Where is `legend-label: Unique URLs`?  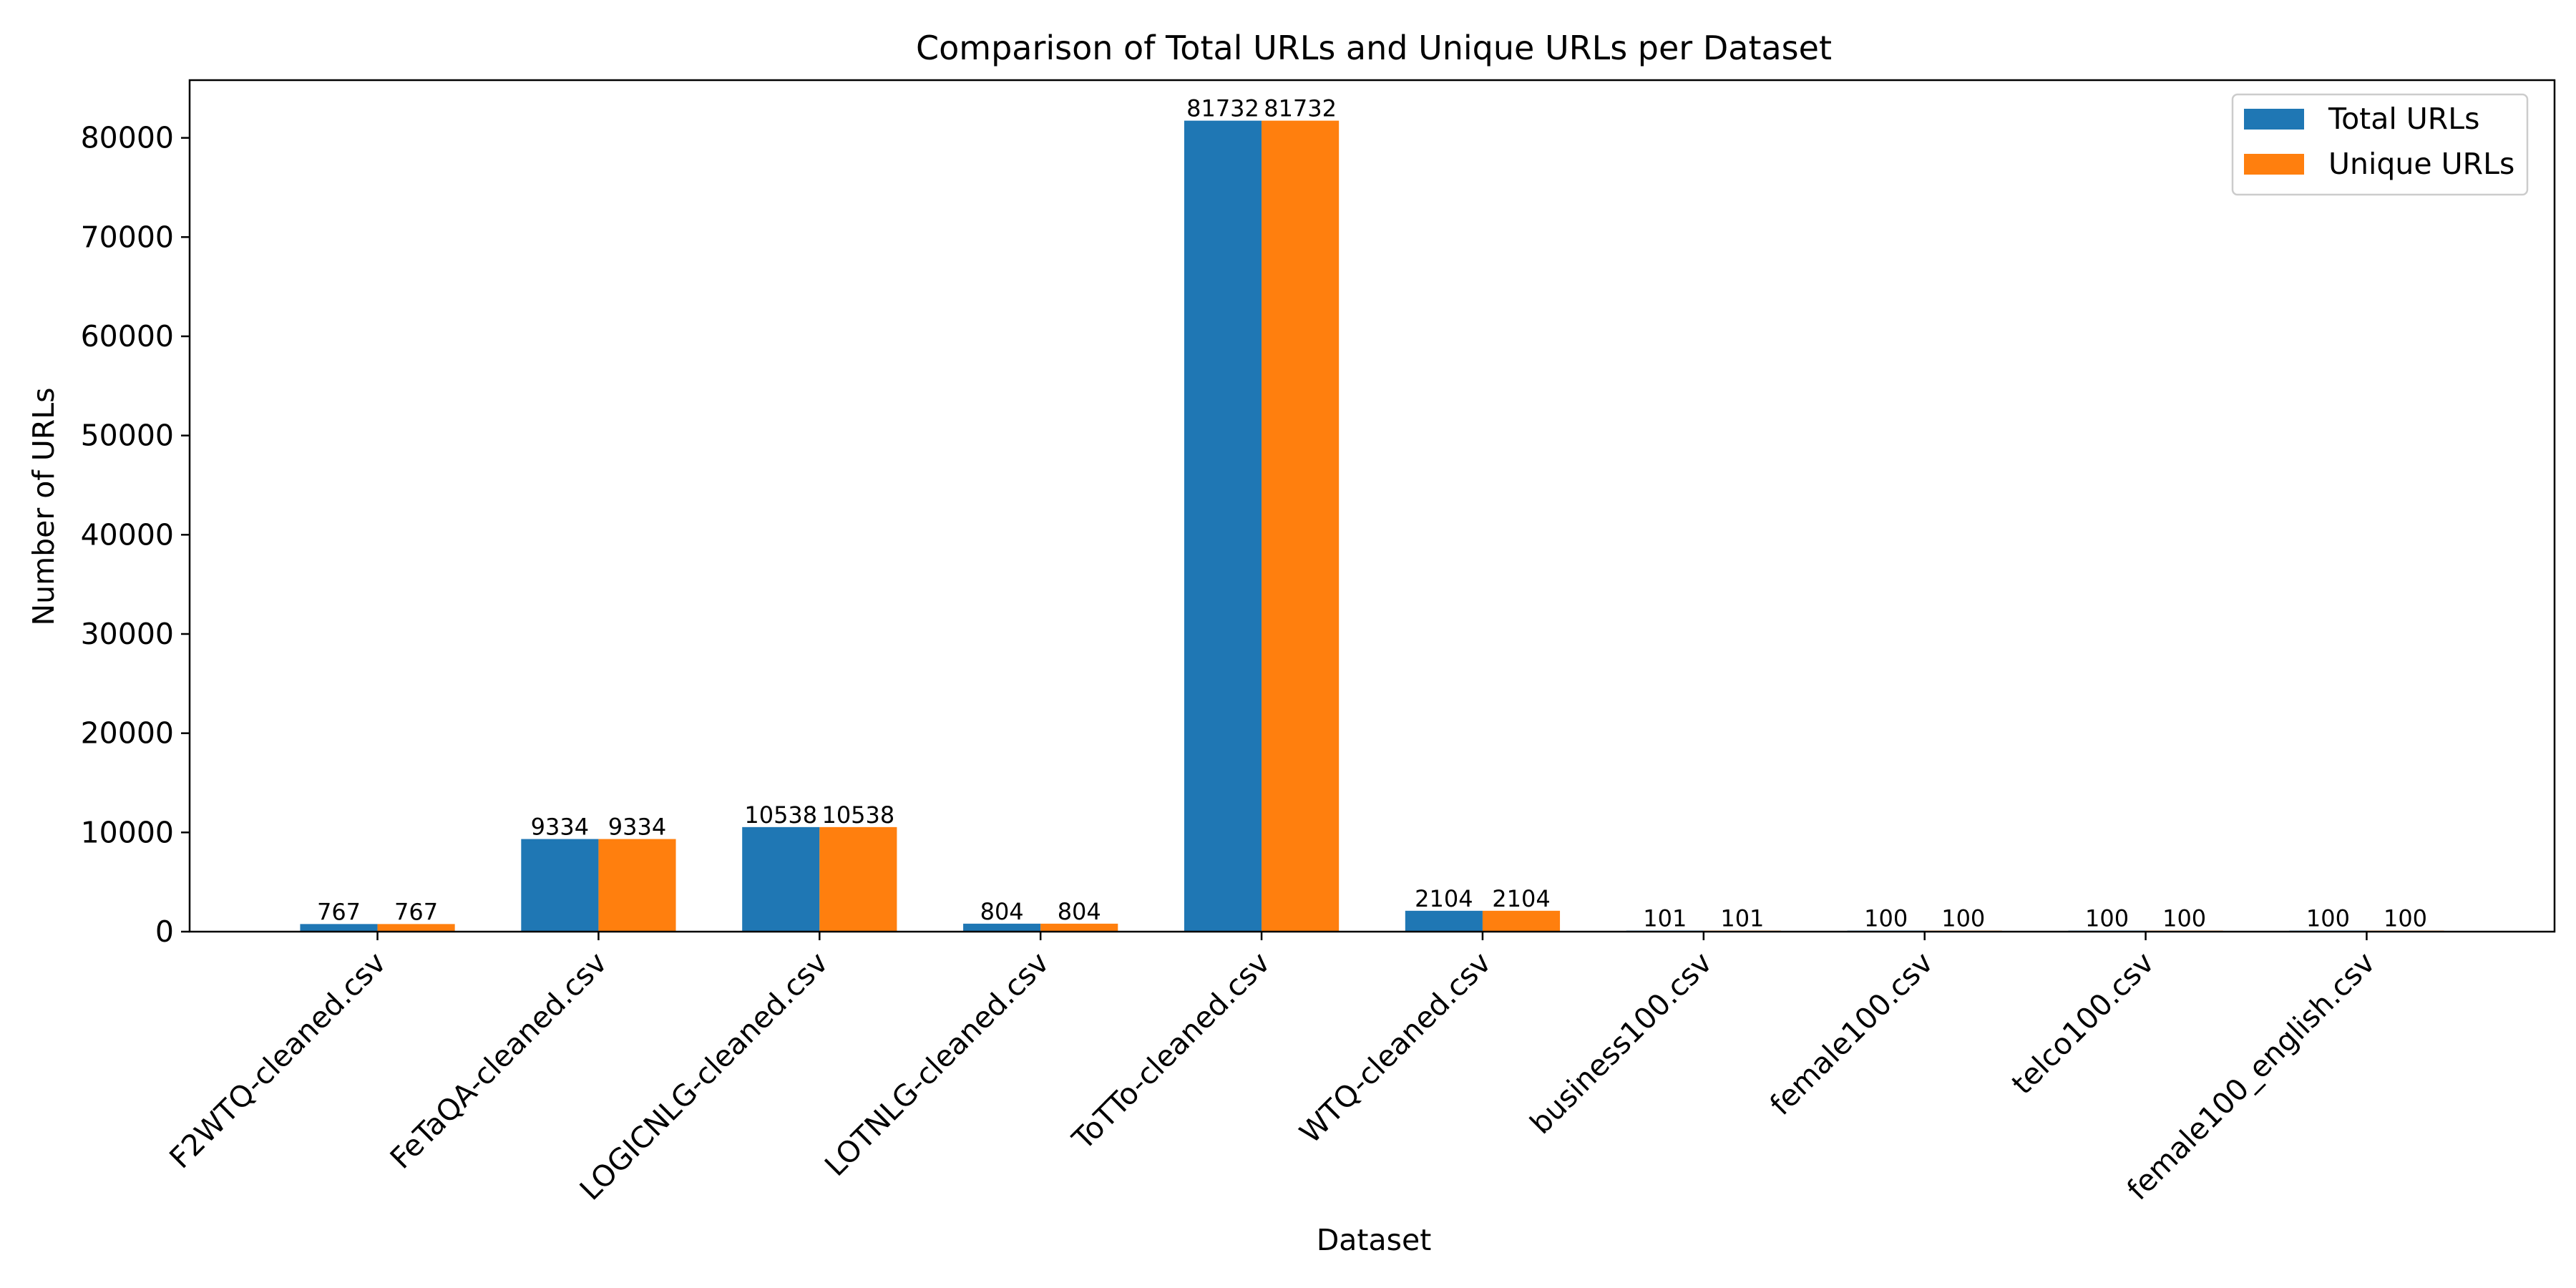
legend-label: Unique URLs is located at coordinates (2421, 164).